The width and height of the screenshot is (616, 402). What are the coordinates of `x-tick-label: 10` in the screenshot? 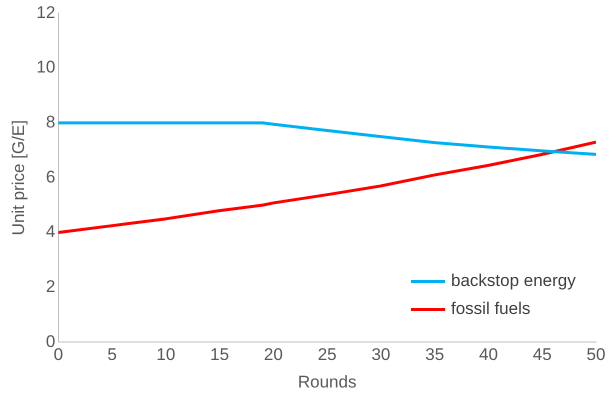 It's located at (166, 354).